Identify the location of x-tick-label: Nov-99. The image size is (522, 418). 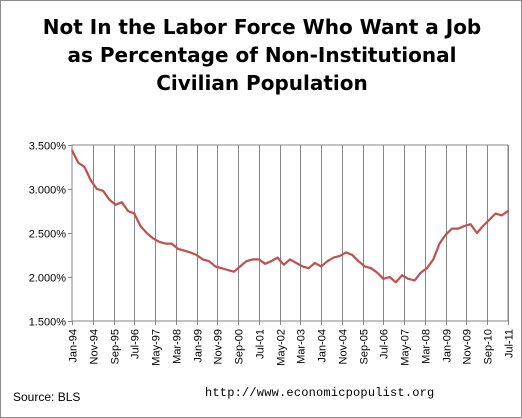
(219, 346).